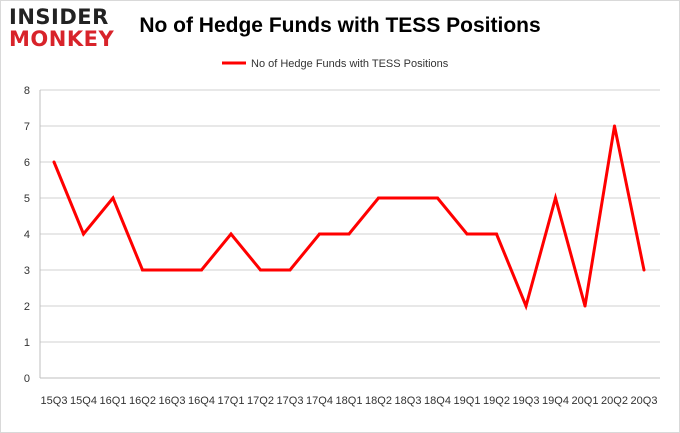 The width and height of the screenshot is (680, 433). Describe the element at coordinates (555, 401) in the screenshot. I see `x-tick-label: 19Q4` at that location.